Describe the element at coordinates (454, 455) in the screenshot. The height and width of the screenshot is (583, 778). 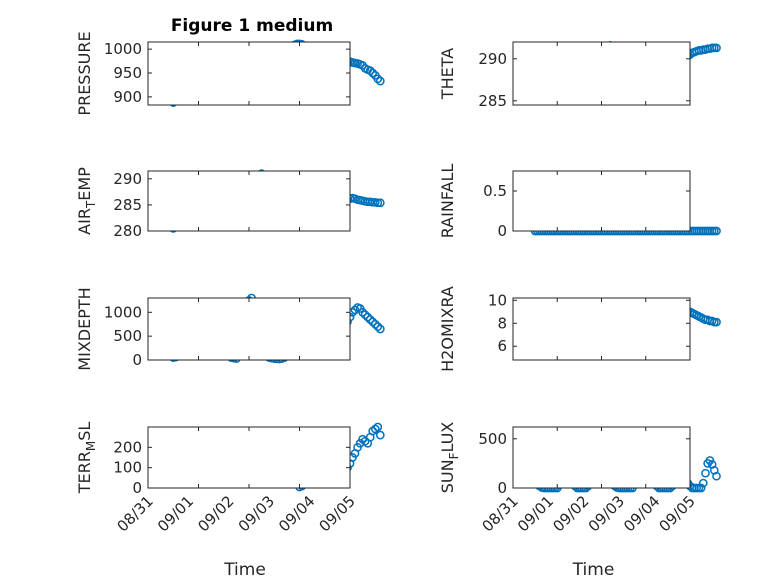
I see `y-axis-label-subscript: F` at that location.